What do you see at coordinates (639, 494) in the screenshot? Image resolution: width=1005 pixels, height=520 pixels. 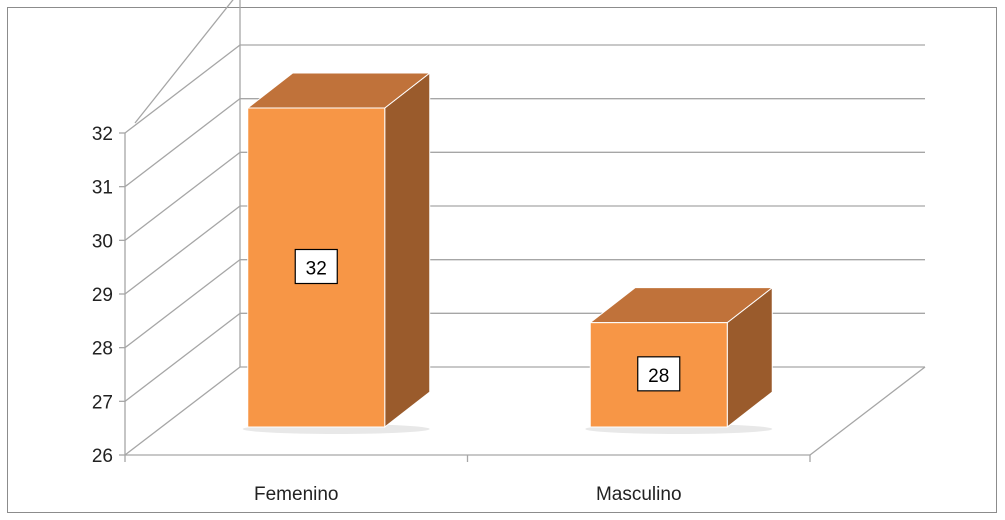 I see `category-label: Masculino` at bounding box center [639, 494].